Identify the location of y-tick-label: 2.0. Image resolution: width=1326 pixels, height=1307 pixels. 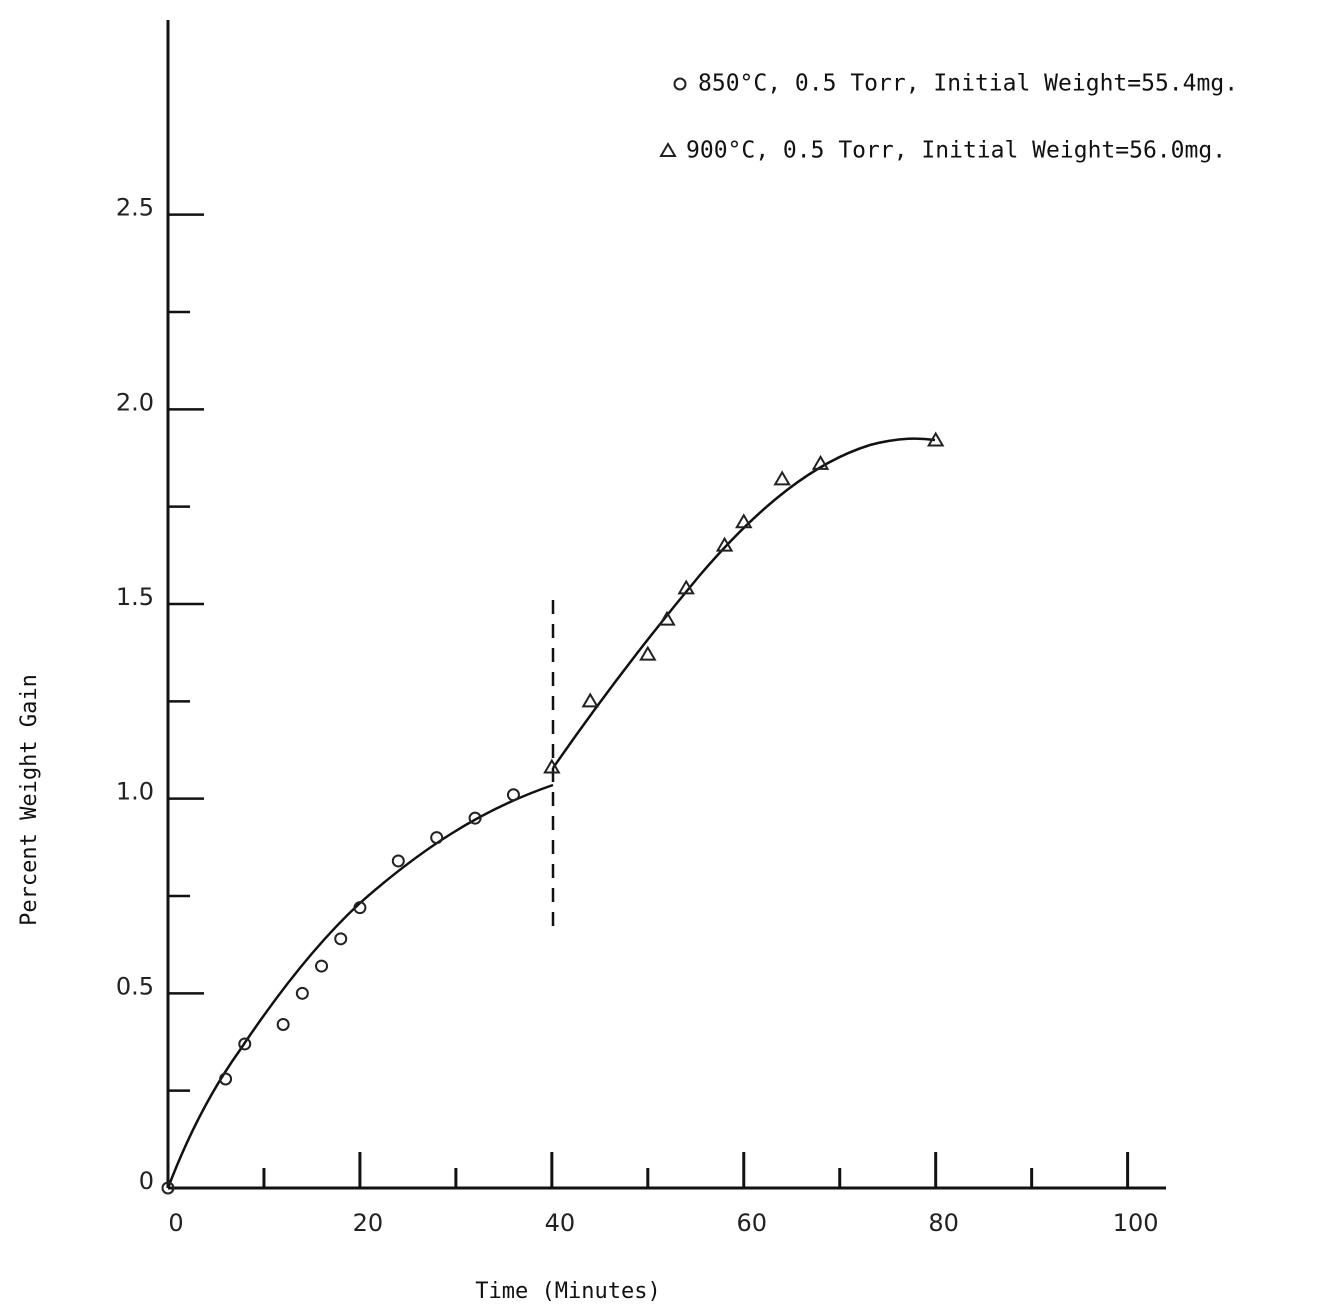
(135, 402).